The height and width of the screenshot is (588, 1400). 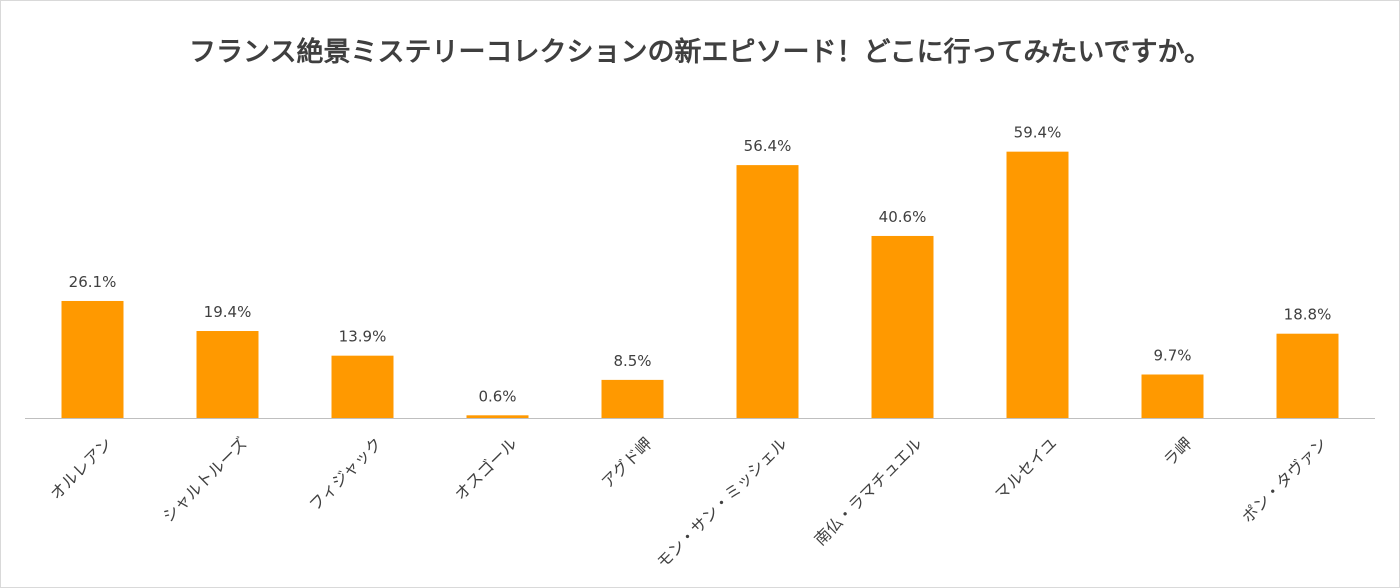 What do you see at coordinates (486, 469) in the screenshot?
I see `category-label-4: オスゴール` at bounding box center [486, 469].